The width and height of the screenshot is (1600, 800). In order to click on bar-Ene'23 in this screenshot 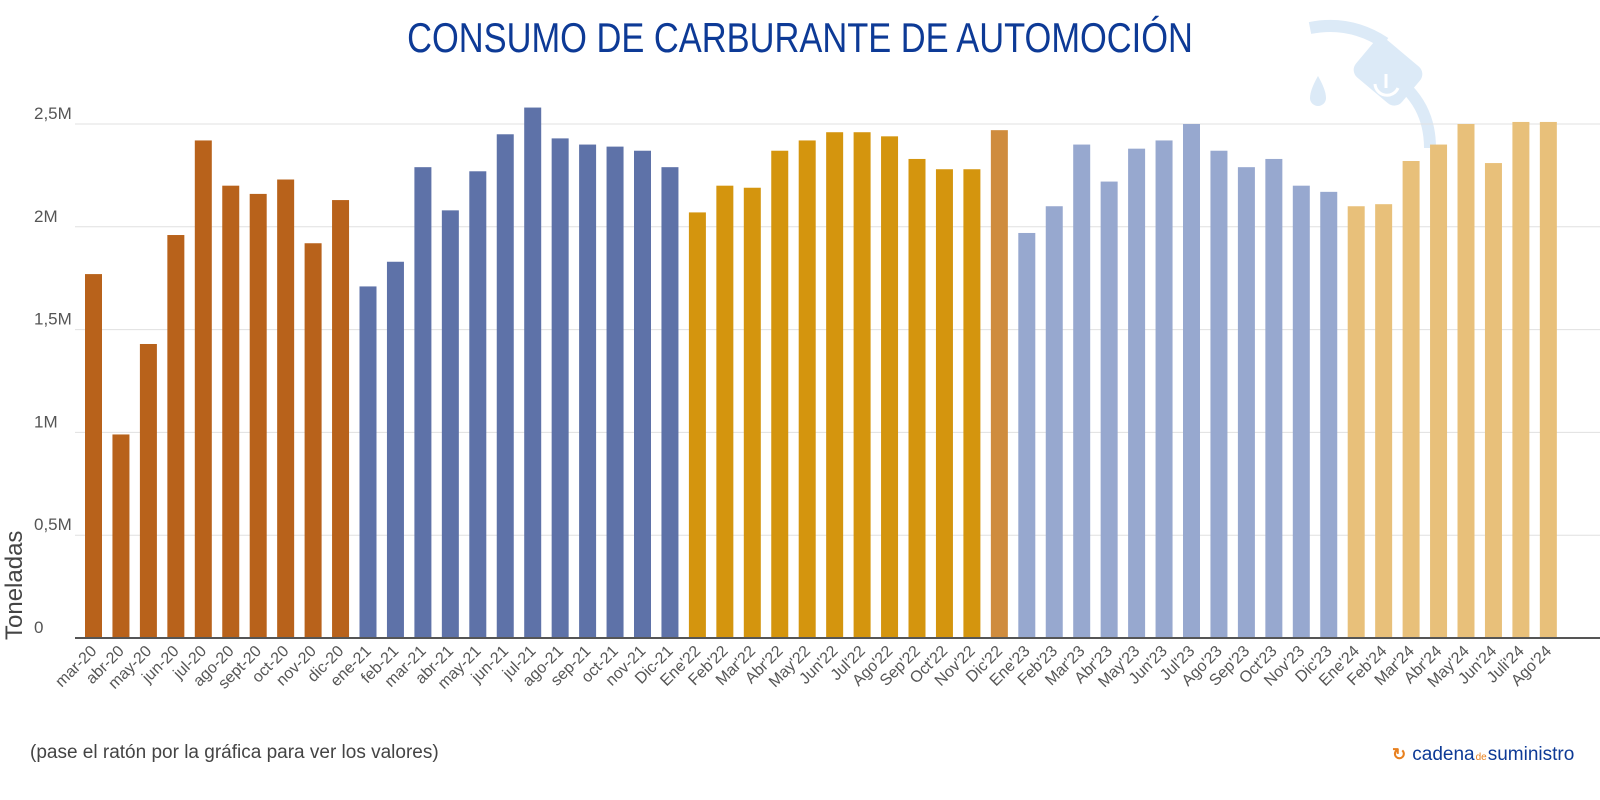, I will do `click(1027, 435)`.